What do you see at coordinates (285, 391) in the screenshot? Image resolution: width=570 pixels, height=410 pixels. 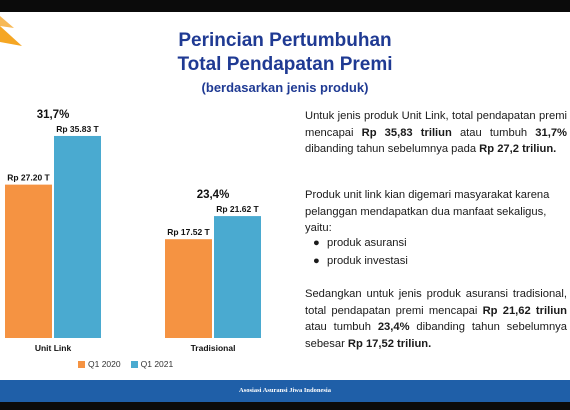 I see `footer-bar: Asosiasi Asuransi Jiwa Indonesia` at bounding box center [285, 391].